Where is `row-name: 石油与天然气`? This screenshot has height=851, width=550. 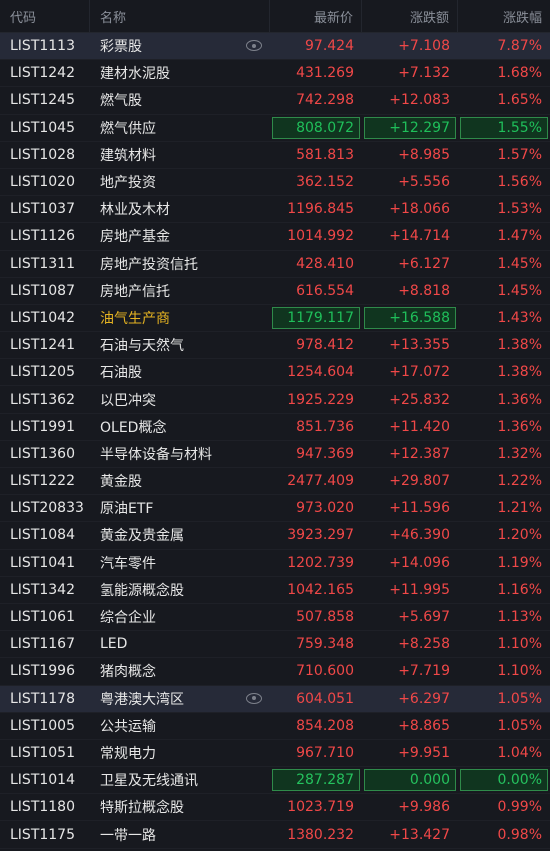
row-name: 石油与天然气 is located at coordinates (142, 346).